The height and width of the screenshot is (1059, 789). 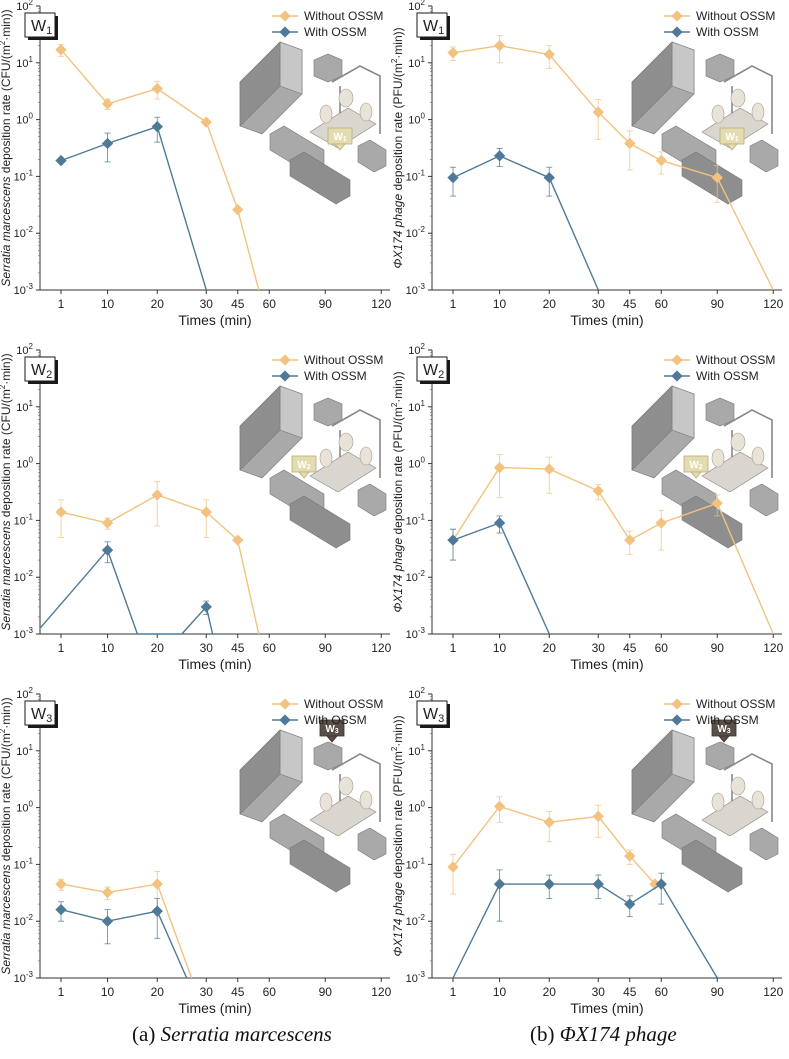 I want to click on room-scene-b1: W1, so click(x=705, y=123).